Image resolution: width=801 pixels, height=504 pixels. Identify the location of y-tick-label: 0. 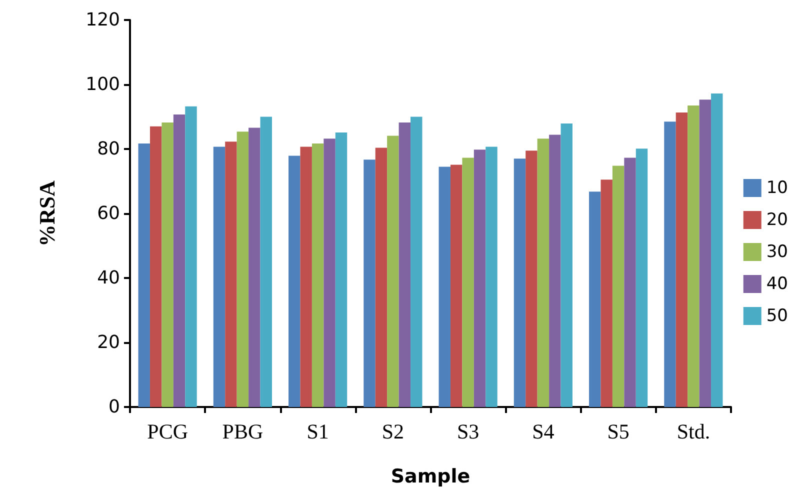
(114, 407).